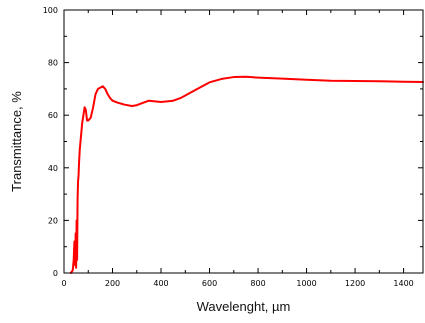 The width and height of the screenshot is (425, 323). I want to click on y-tick-label: 100, so click(50, 10).